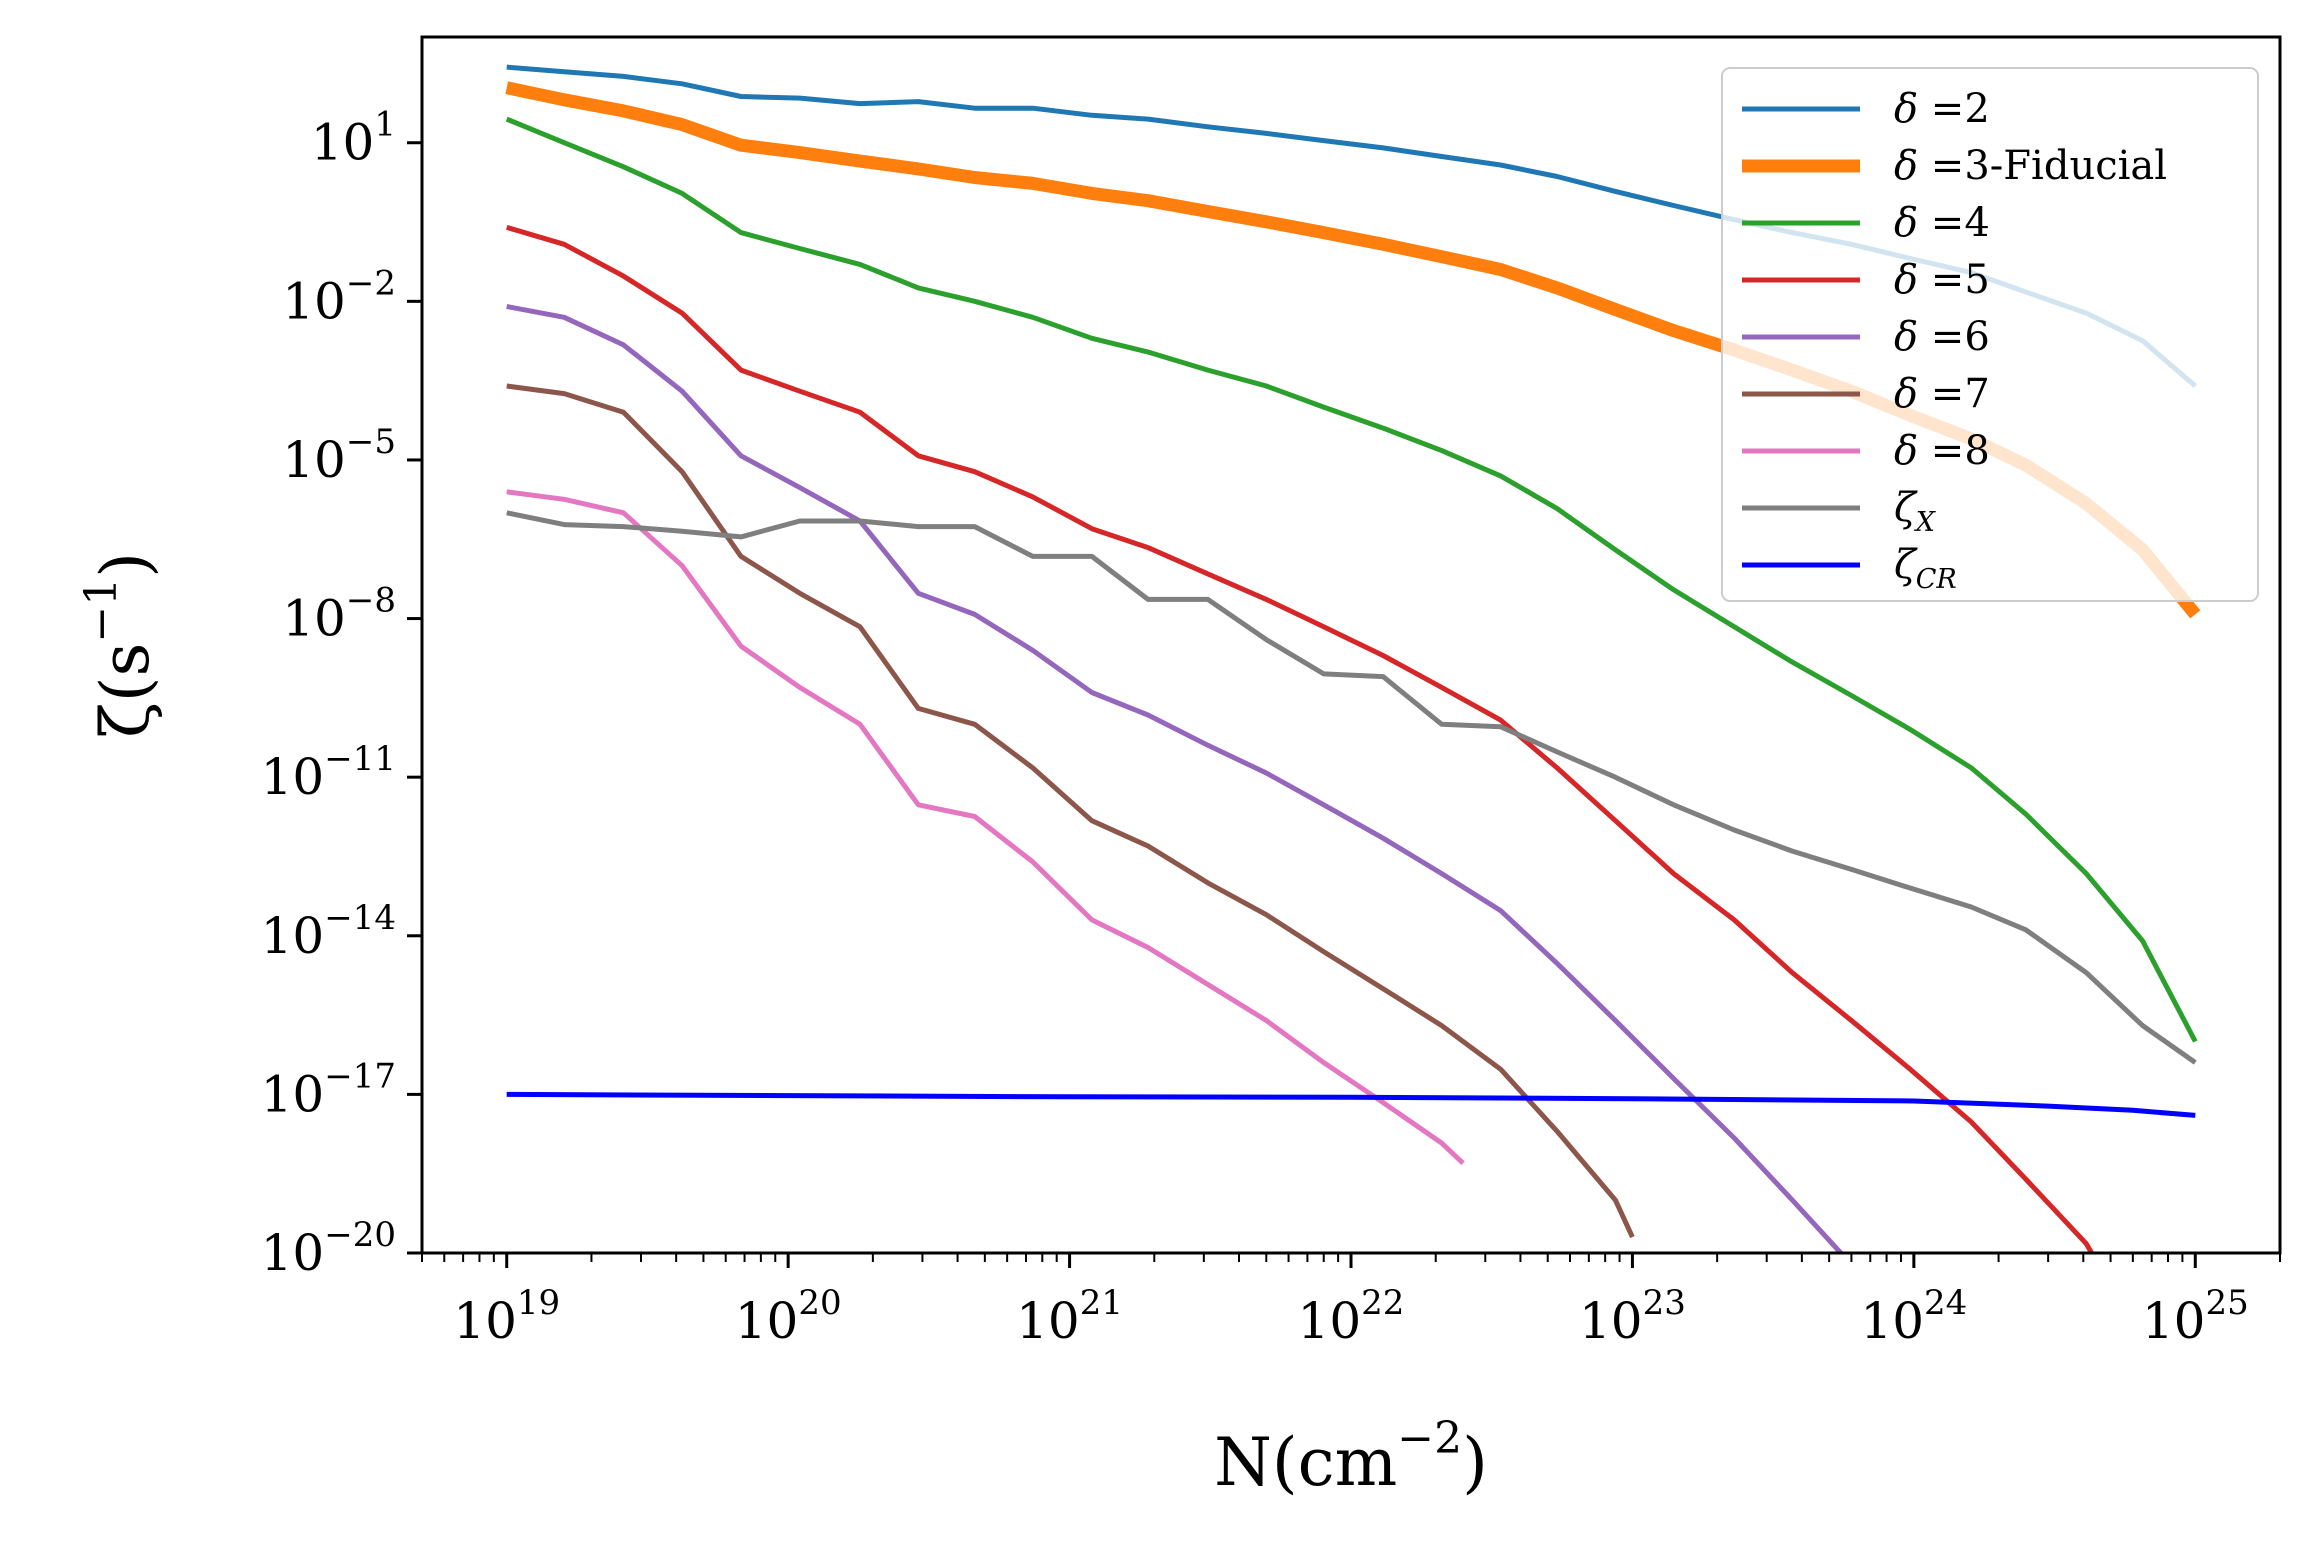 The width and height of the screenshot is (2313, 1545). What do you see at coordinates (1942, 451) in the screenshot?
I see `legend-entry: δ =8` at bounding box center [1942, 451].